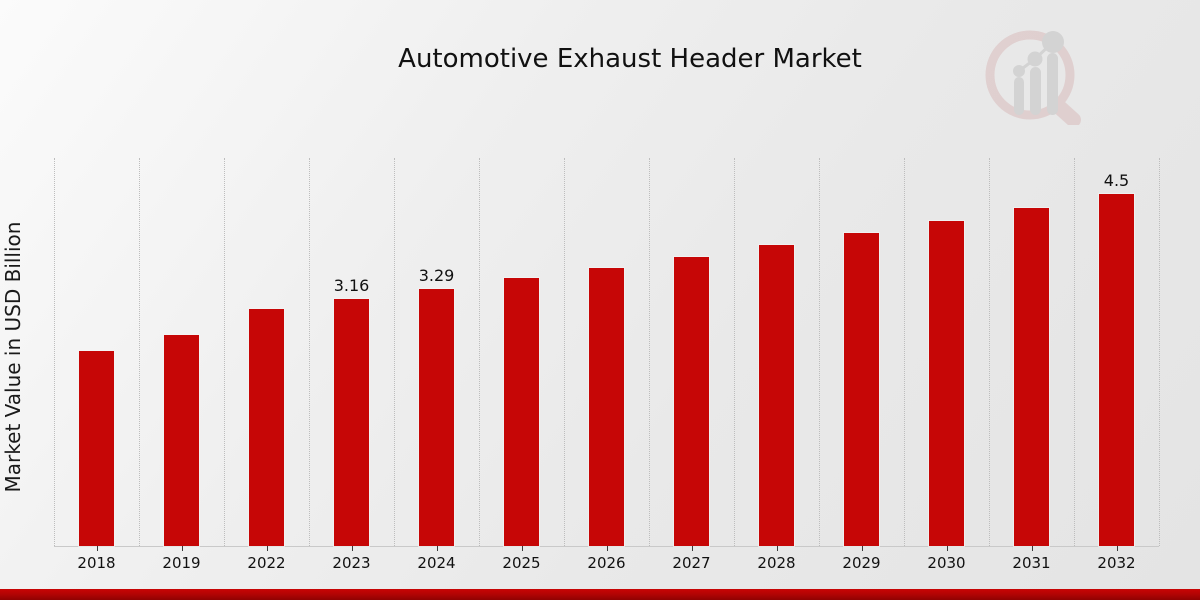  Describe the element at coordinates (521, 412) in the screenshot. I see `bar-2025` at that location.